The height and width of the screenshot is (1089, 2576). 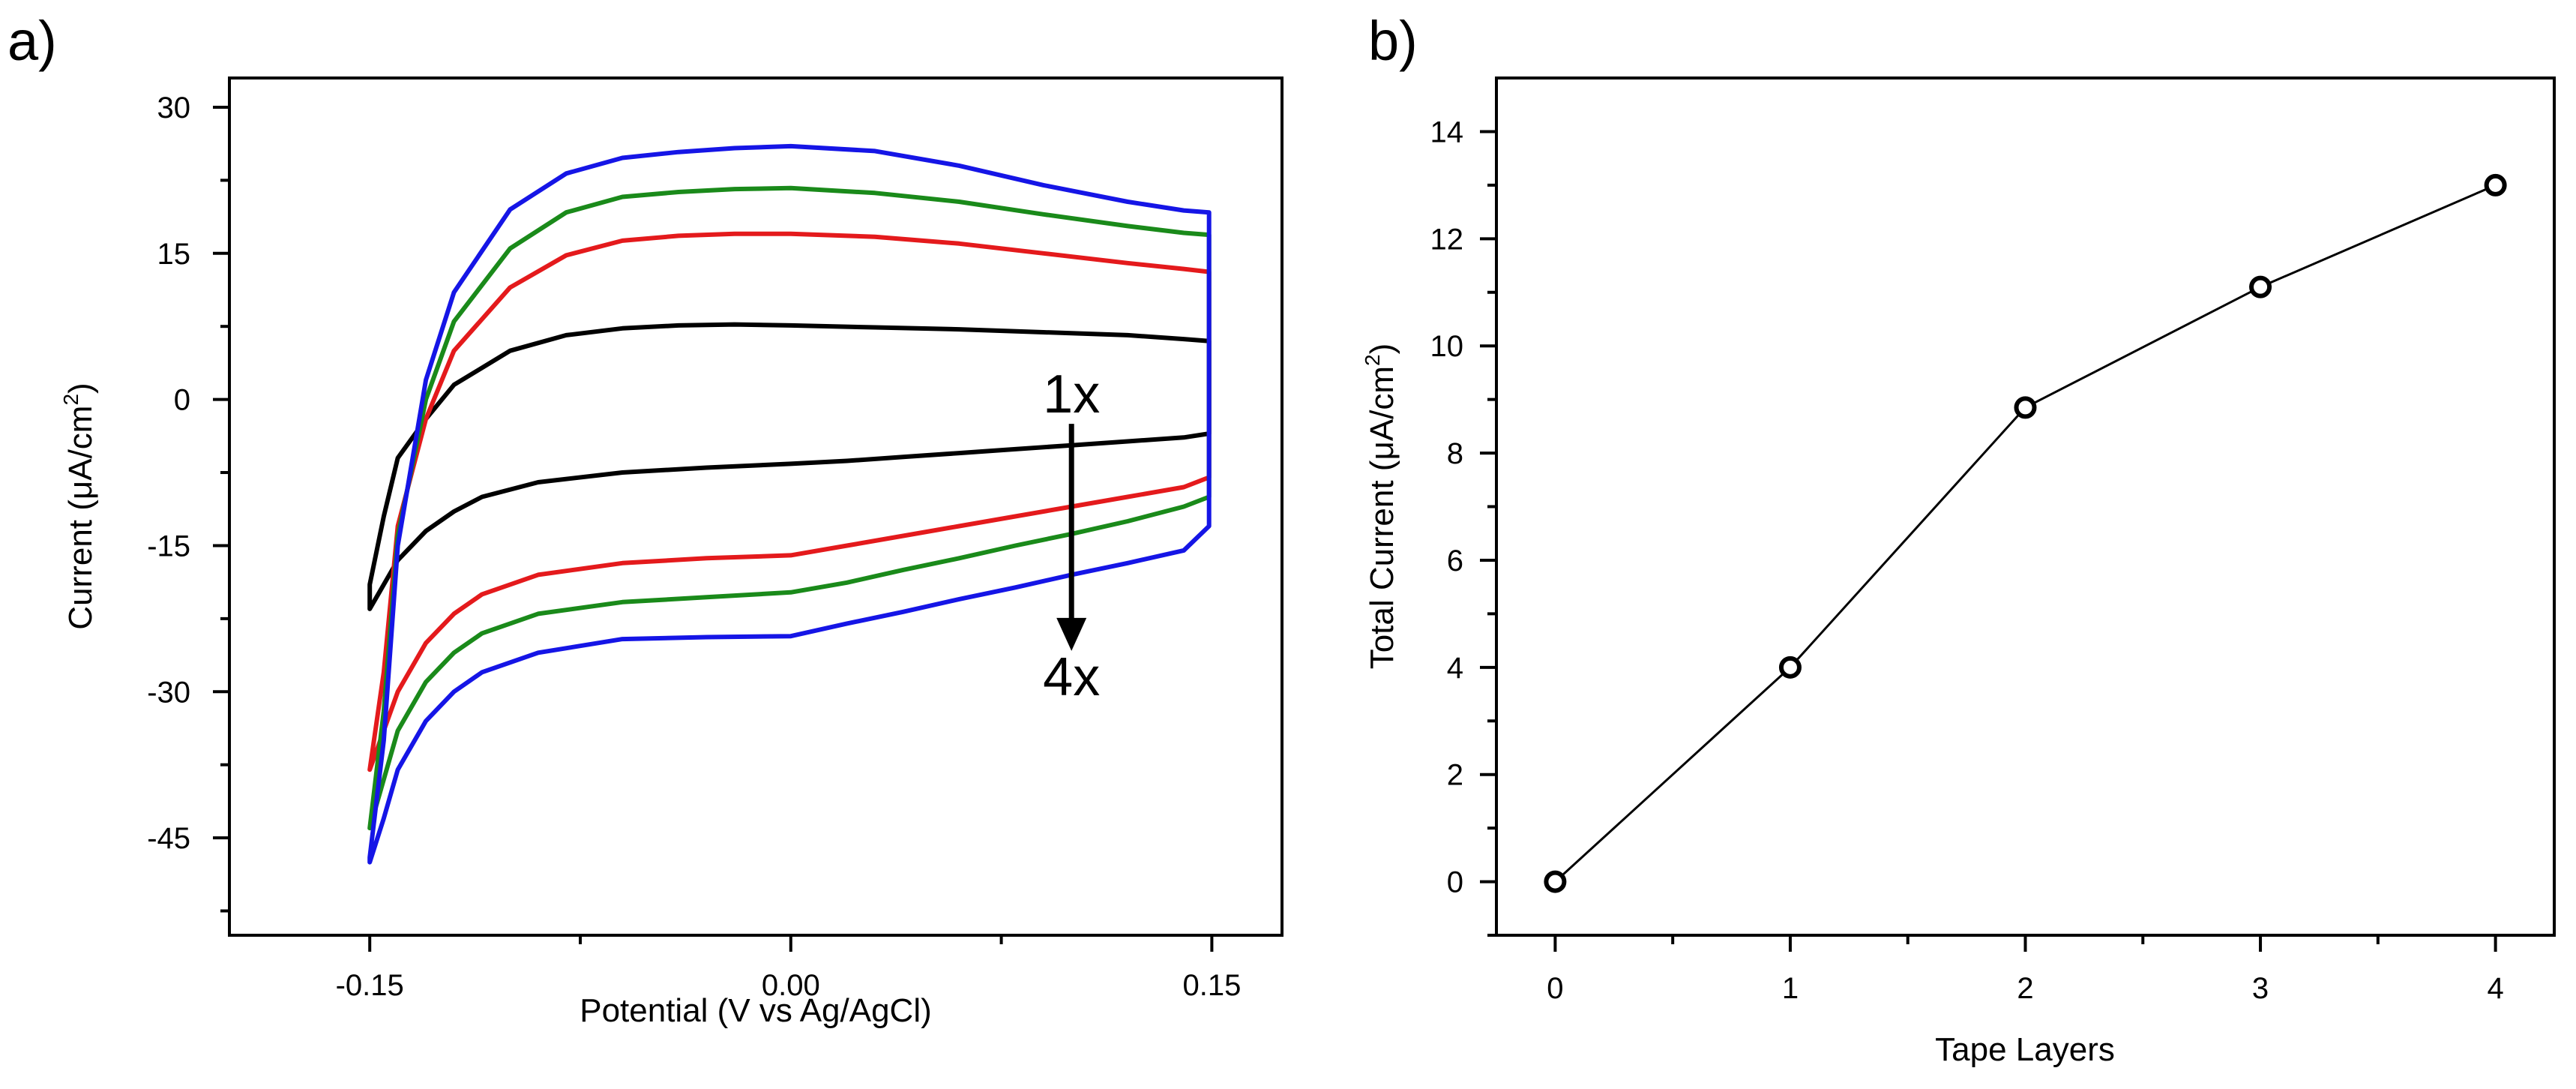 What do you see at coordinates (2260, 988) in the screenshot?
I see `panel-b-x-tick-label: 3` at bounding box center [2260, 988].